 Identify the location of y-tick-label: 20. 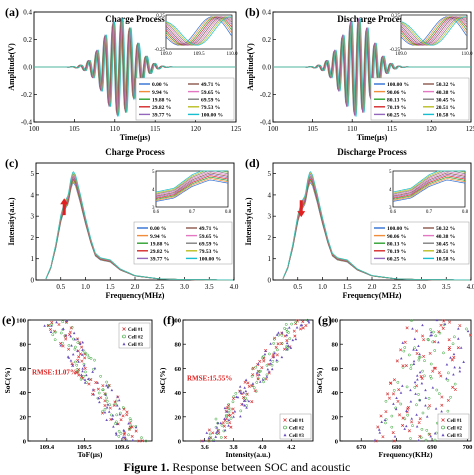
(335, 417).